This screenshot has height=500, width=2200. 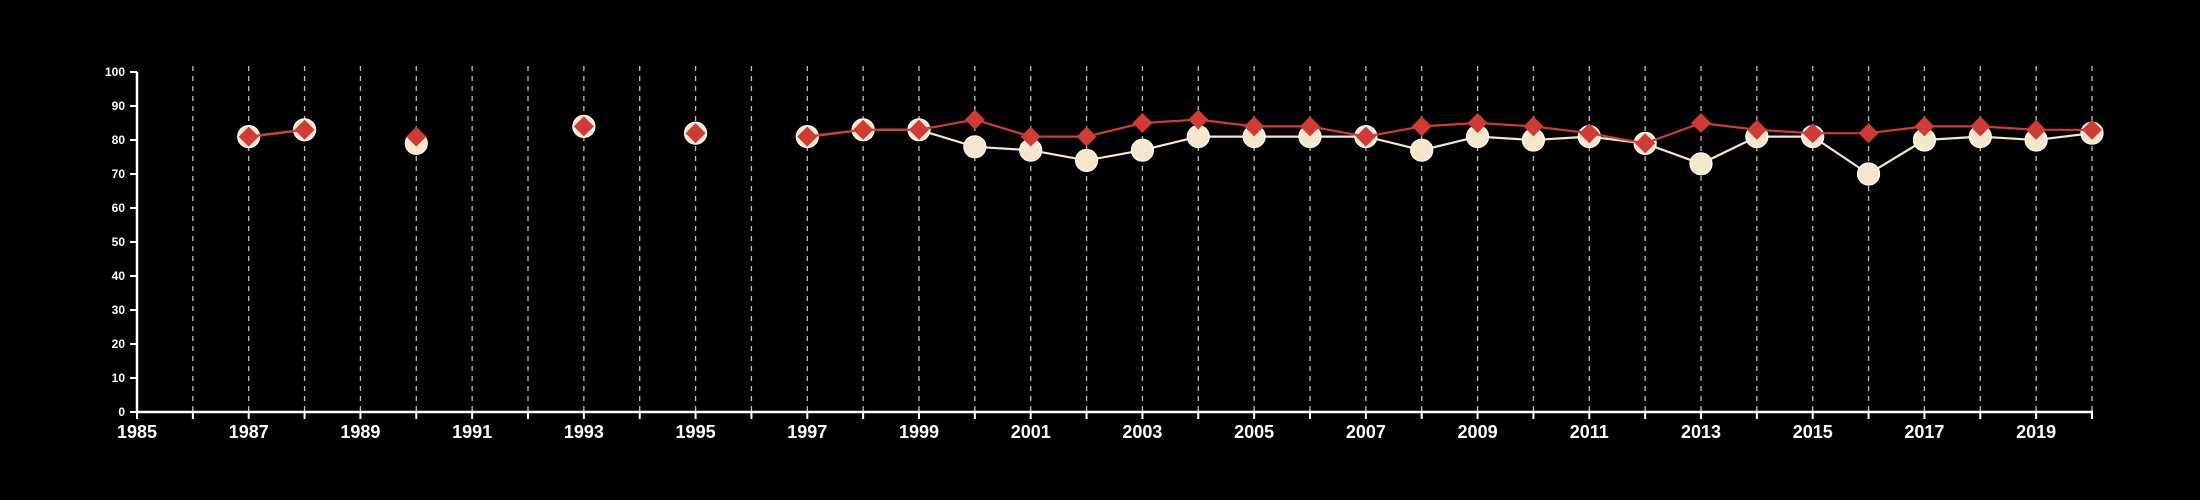 I want to click on x-tick-label: 2005, so click(x=1254, y=432).